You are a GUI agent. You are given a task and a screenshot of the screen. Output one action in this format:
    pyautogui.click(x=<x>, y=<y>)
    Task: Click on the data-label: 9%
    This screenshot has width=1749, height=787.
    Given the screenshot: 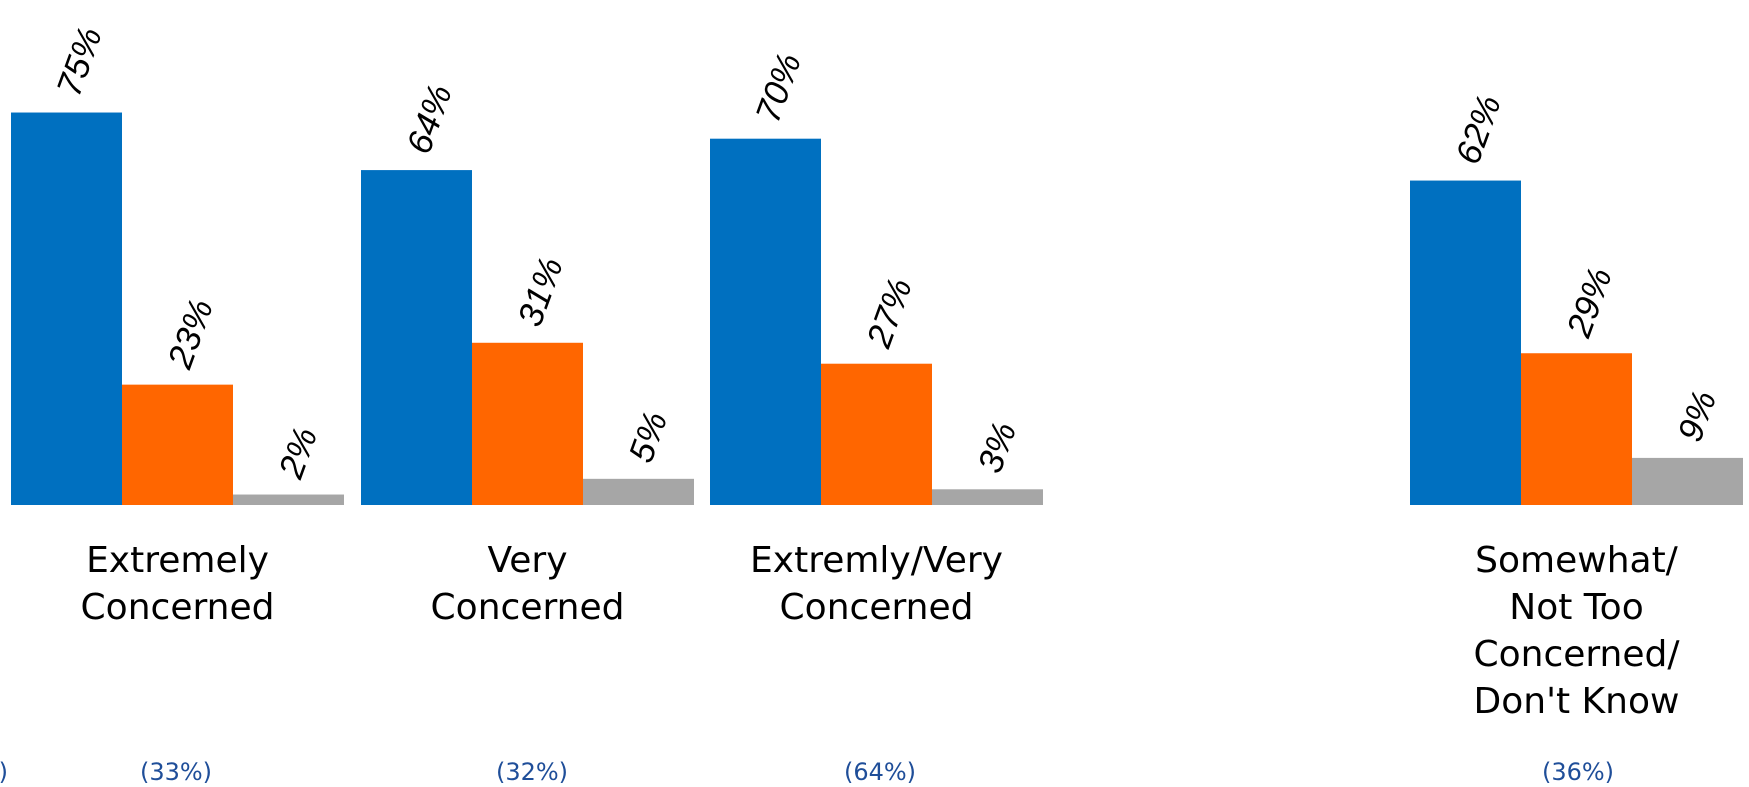 What is the action you would take?
    pyautogui.click(x=1697, y=416)
    